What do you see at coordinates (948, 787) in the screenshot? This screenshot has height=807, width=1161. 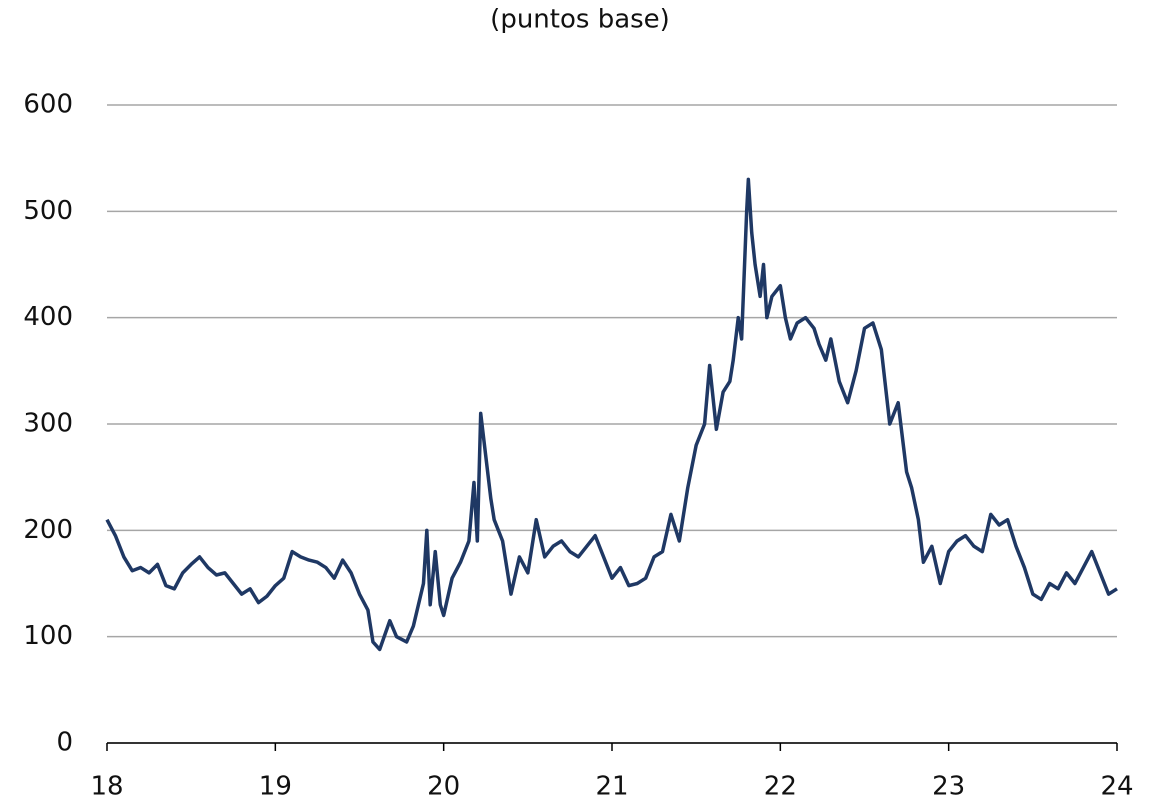 I see `x-tick-label: 23` at bounding box center [948, 787].